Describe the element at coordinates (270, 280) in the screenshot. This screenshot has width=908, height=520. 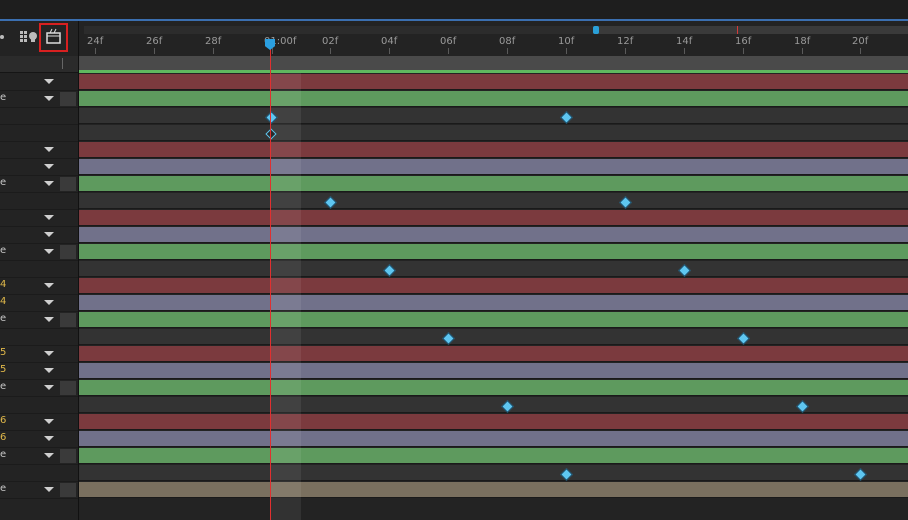
I see `playhead-line` at that location.